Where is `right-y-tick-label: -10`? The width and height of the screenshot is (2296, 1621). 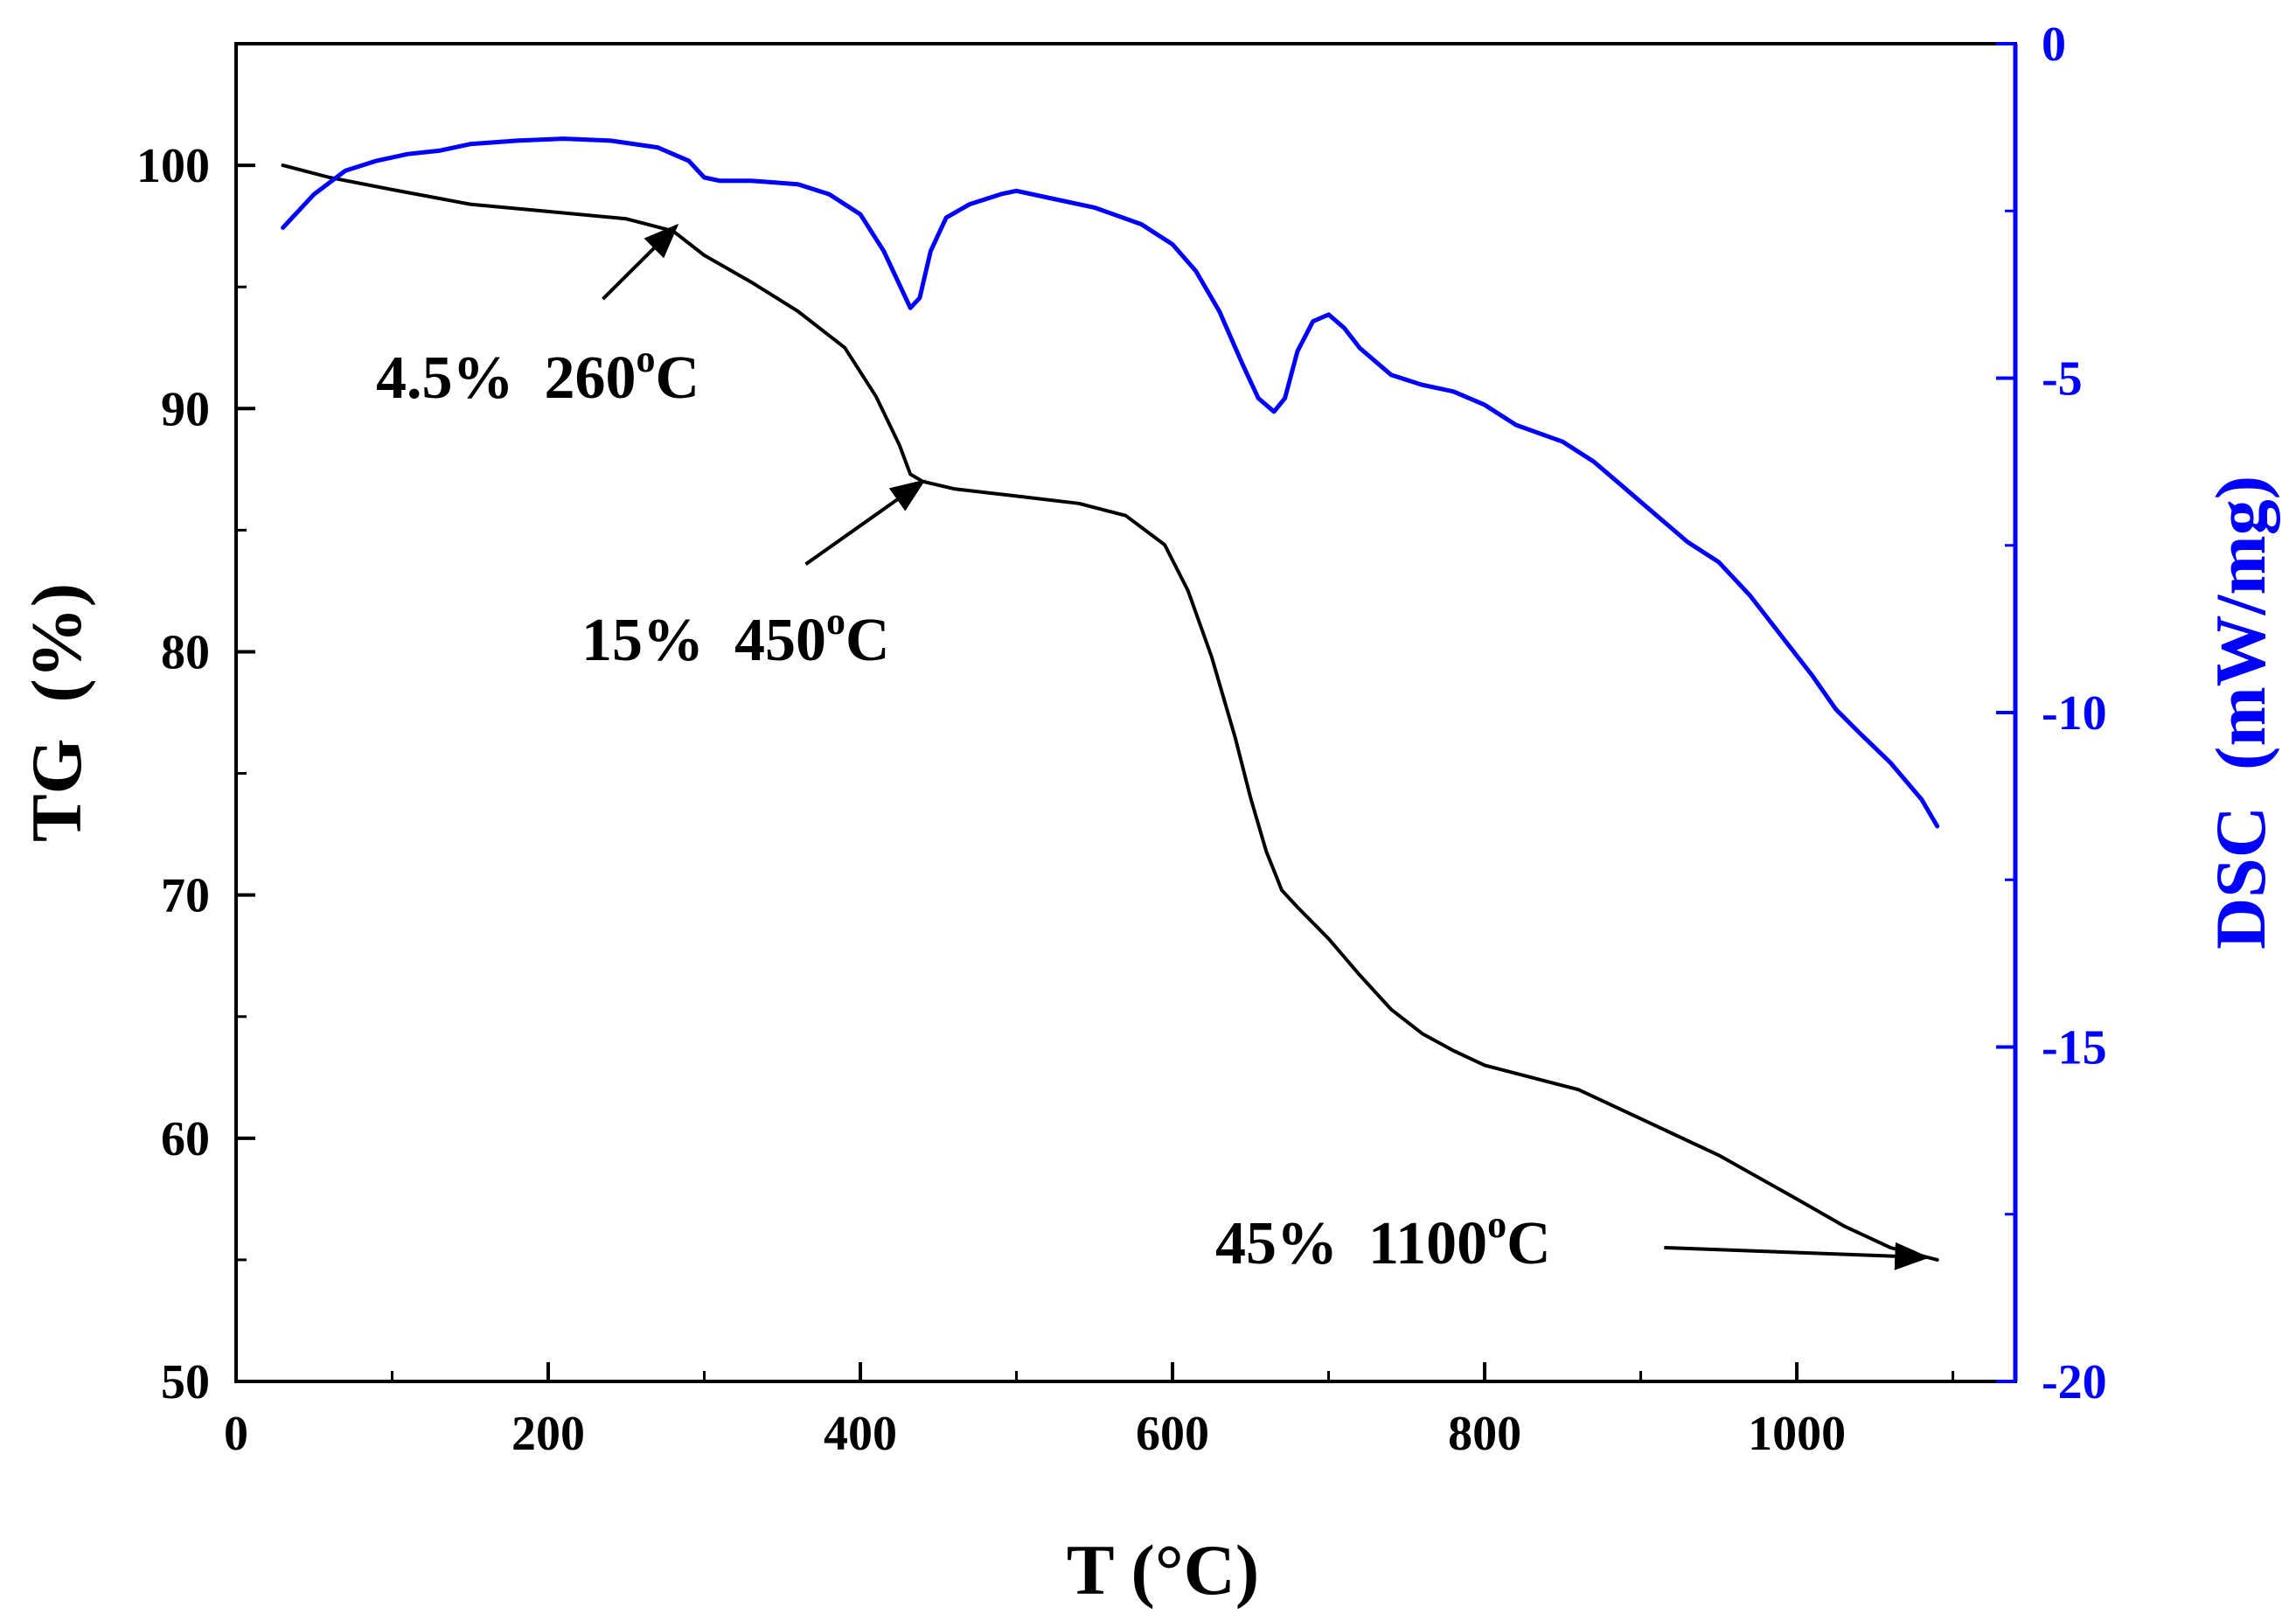 right-y-tick-label: -10 is located at coordinates (2074, 713).